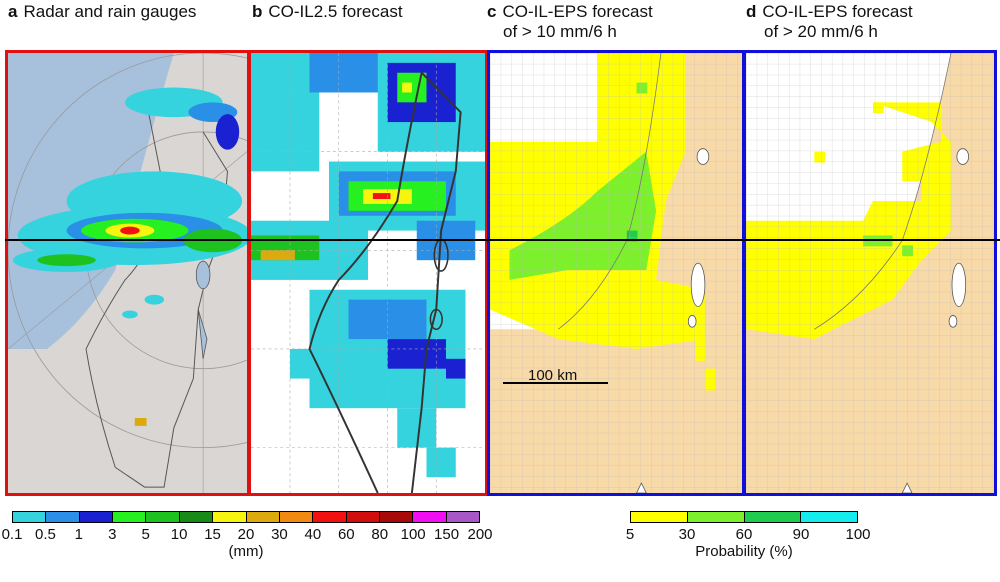  I want to click on panel-d-letter: d, so click(751, 11).